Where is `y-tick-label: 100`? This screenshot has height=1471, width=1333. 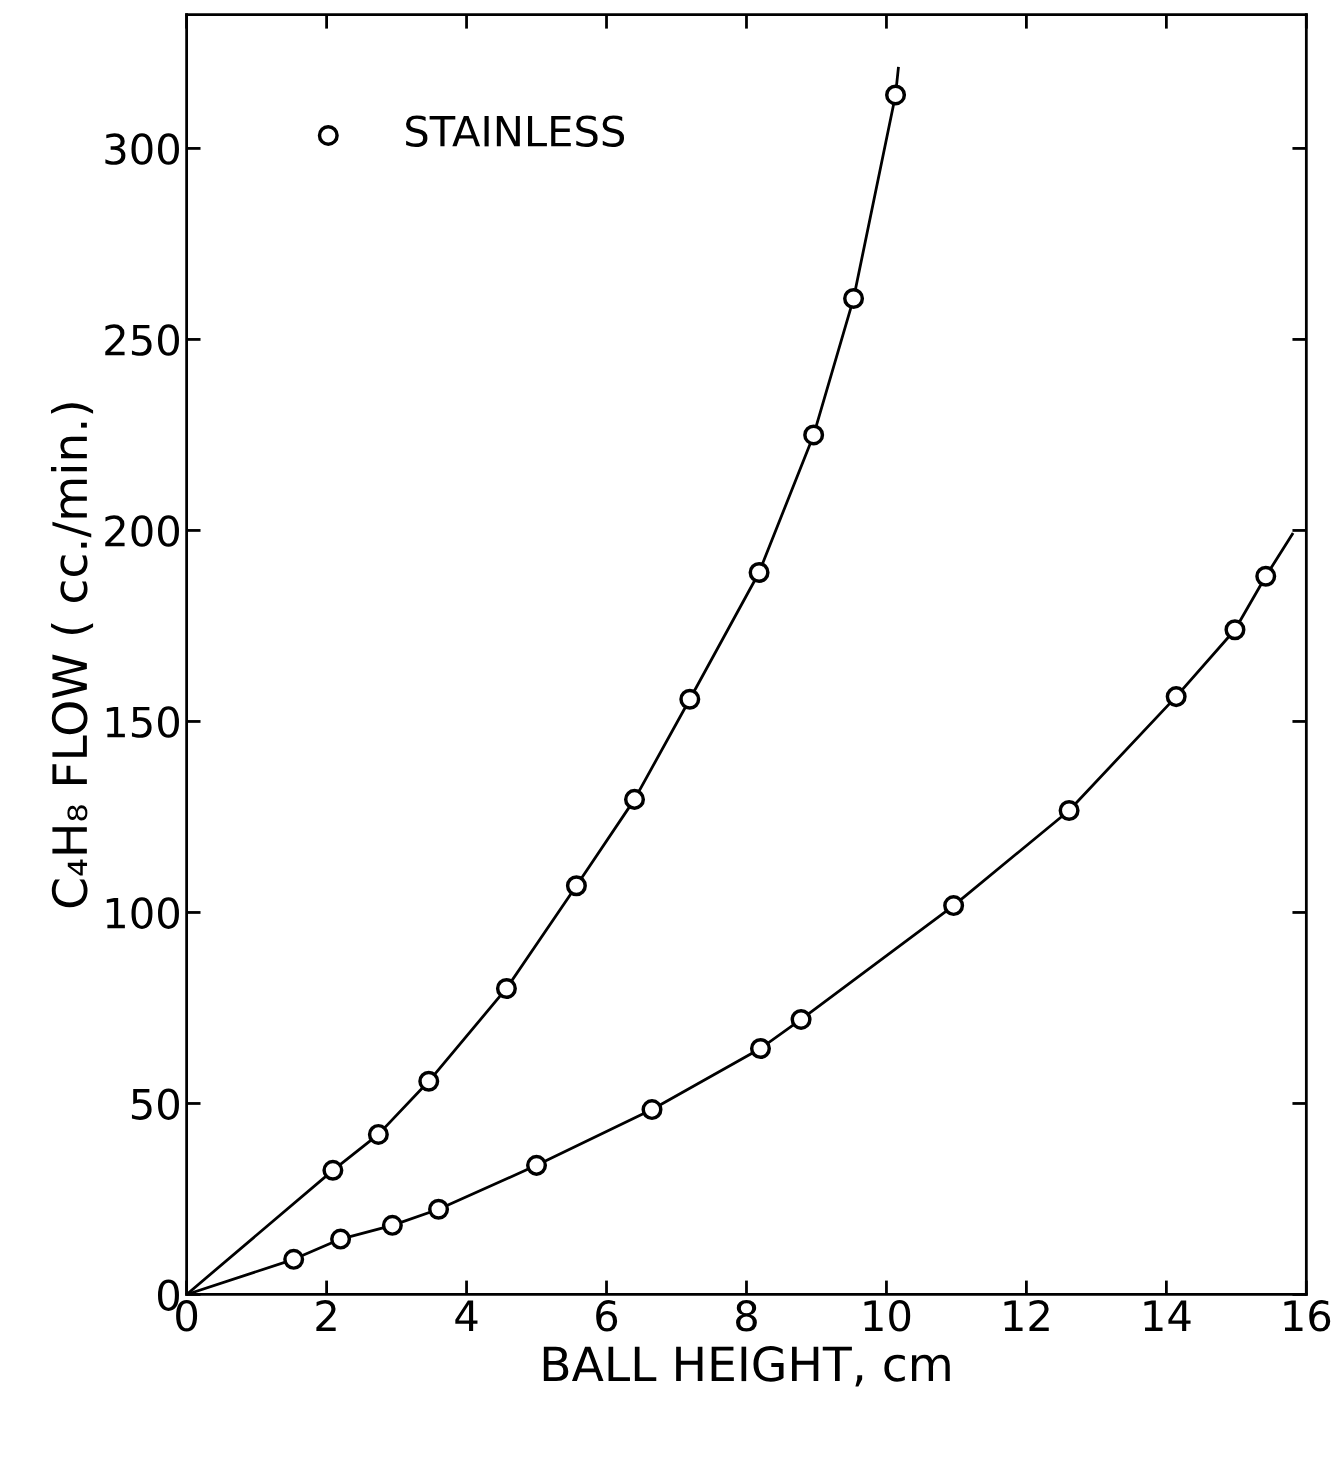 y-tick-label: 100 is located at coordinates (142, 913).